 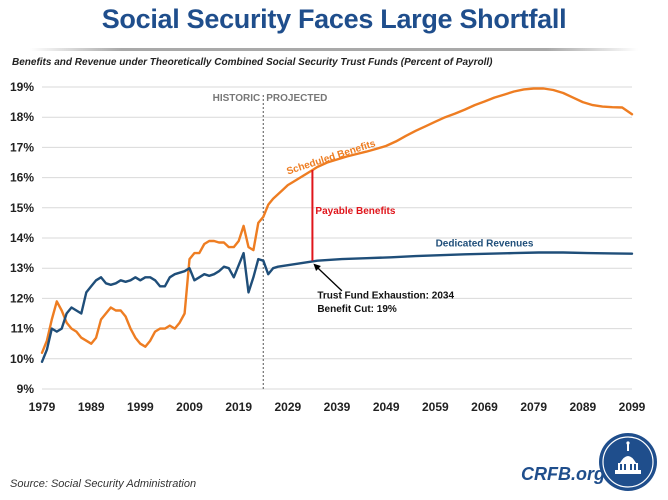 I want to click on y-tick-label: 14%, so click(x=22, y=238).